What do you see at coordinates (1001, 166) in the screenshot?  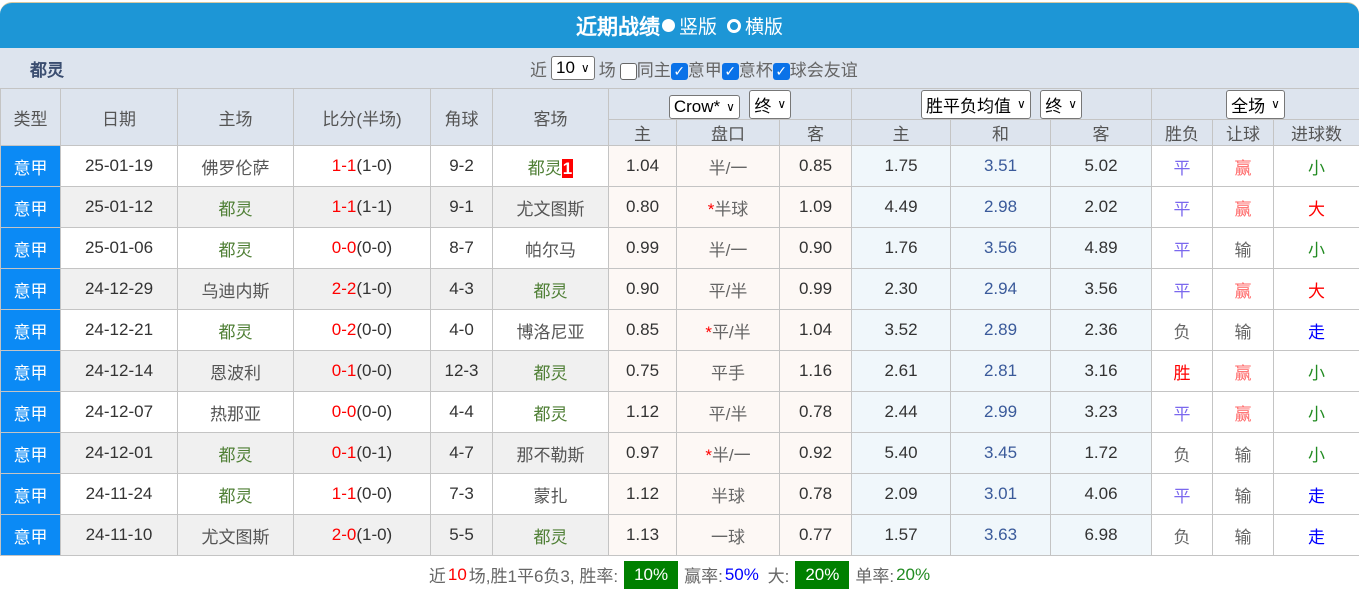 I see `odds-draw: 3.51` at bounding box center [1001, 166].